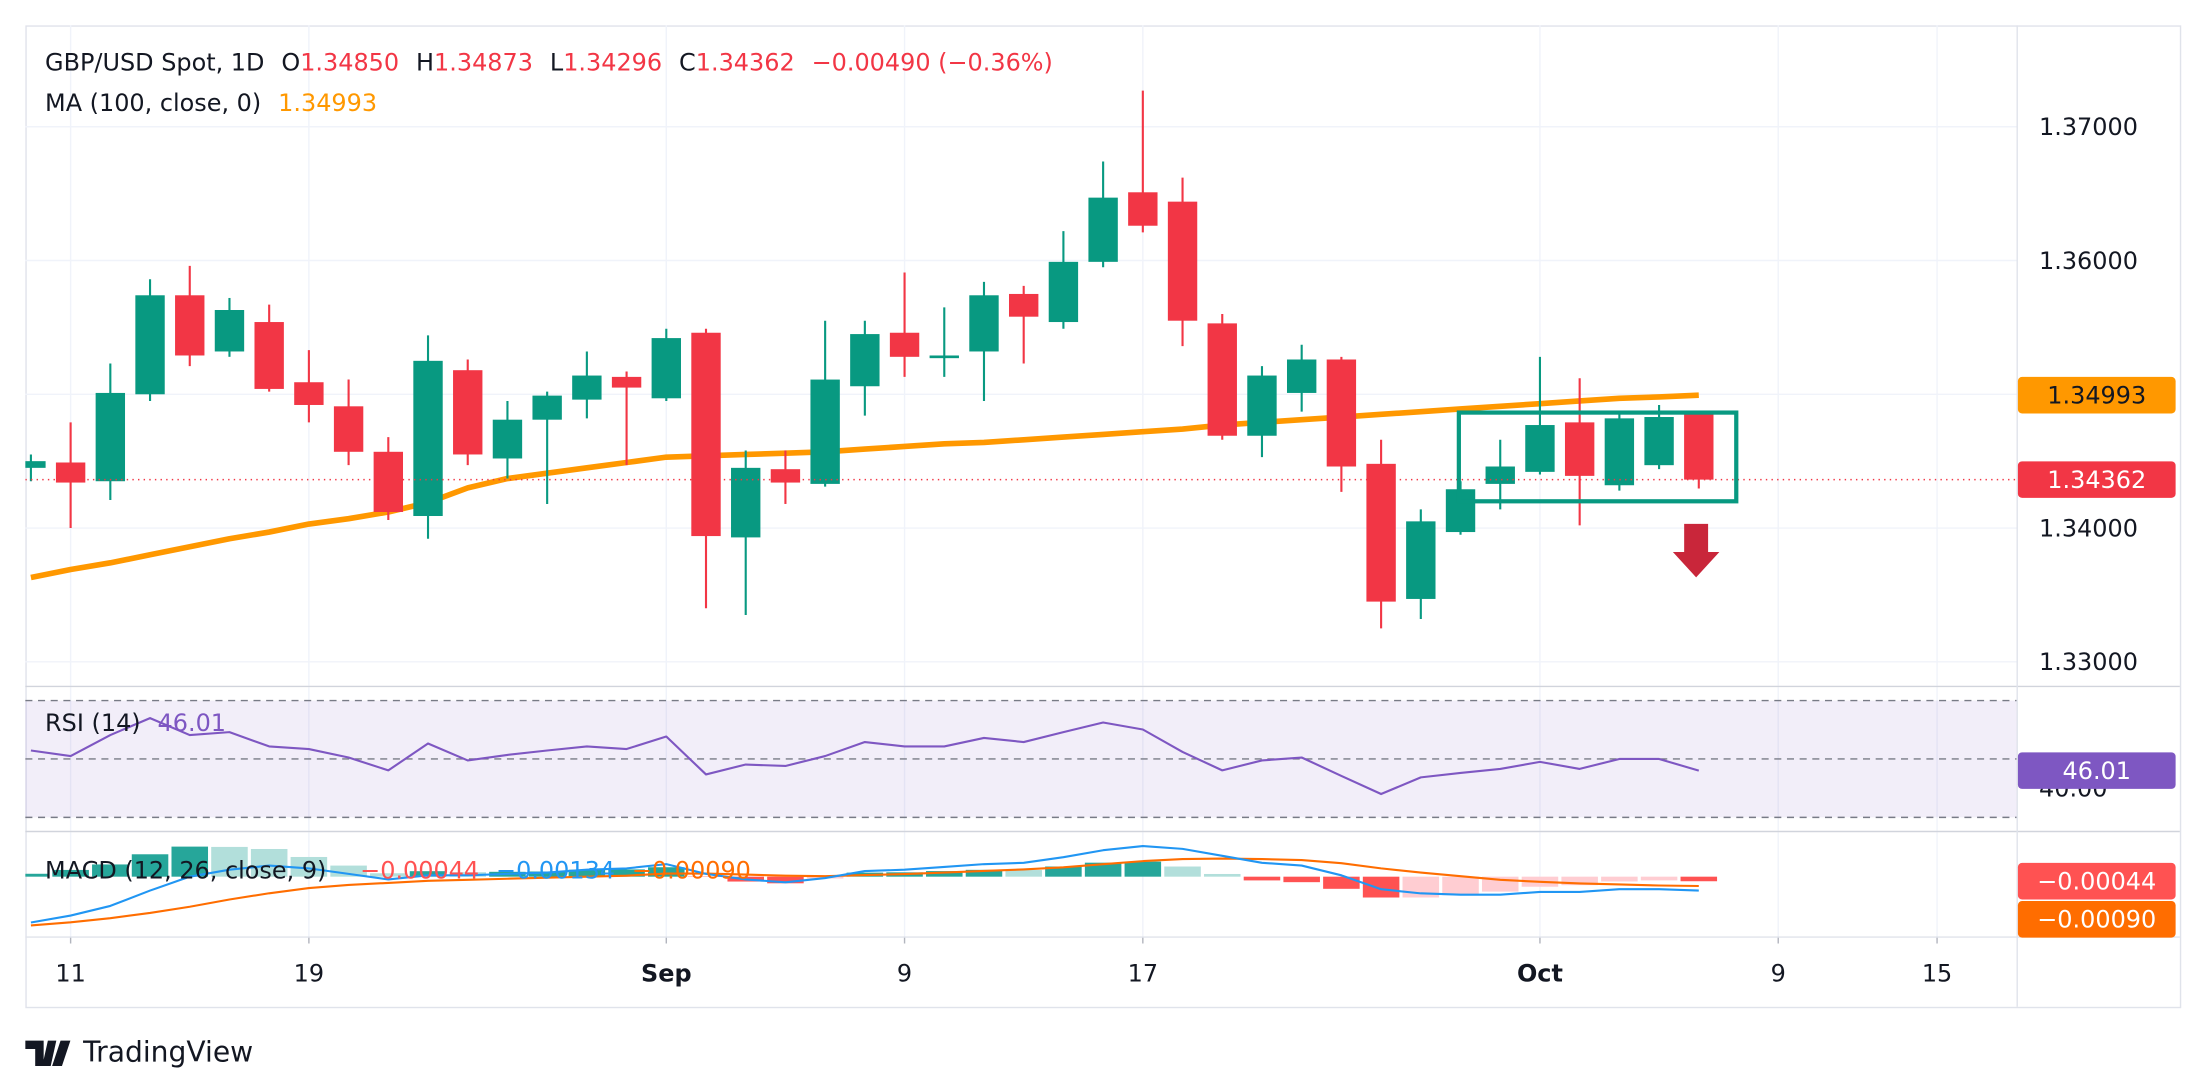  What do you see at coordinates (2088, 662) in the screenshot?
I see `y-tick-label: 1.33000` at bounding box center [2088, 662].